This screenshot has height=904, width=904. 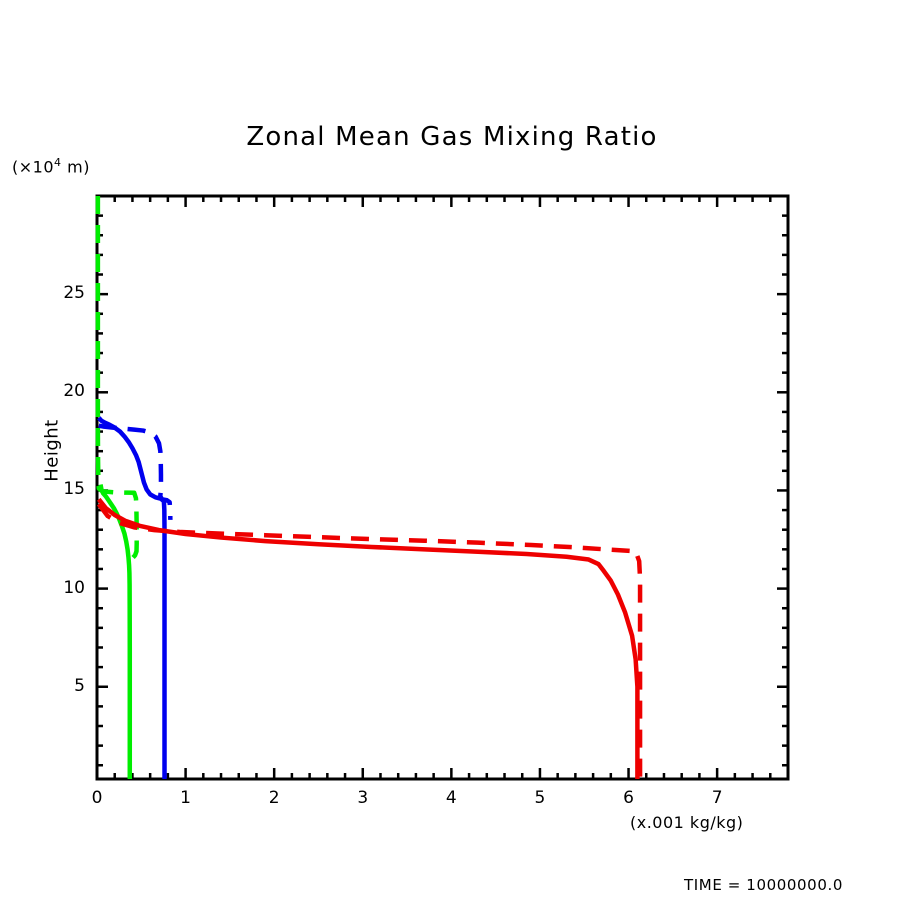 What do you see at coordinates (74, 587) in the screenshot?
I see `y-tick-label: 10` at bounding box center [74, 587].